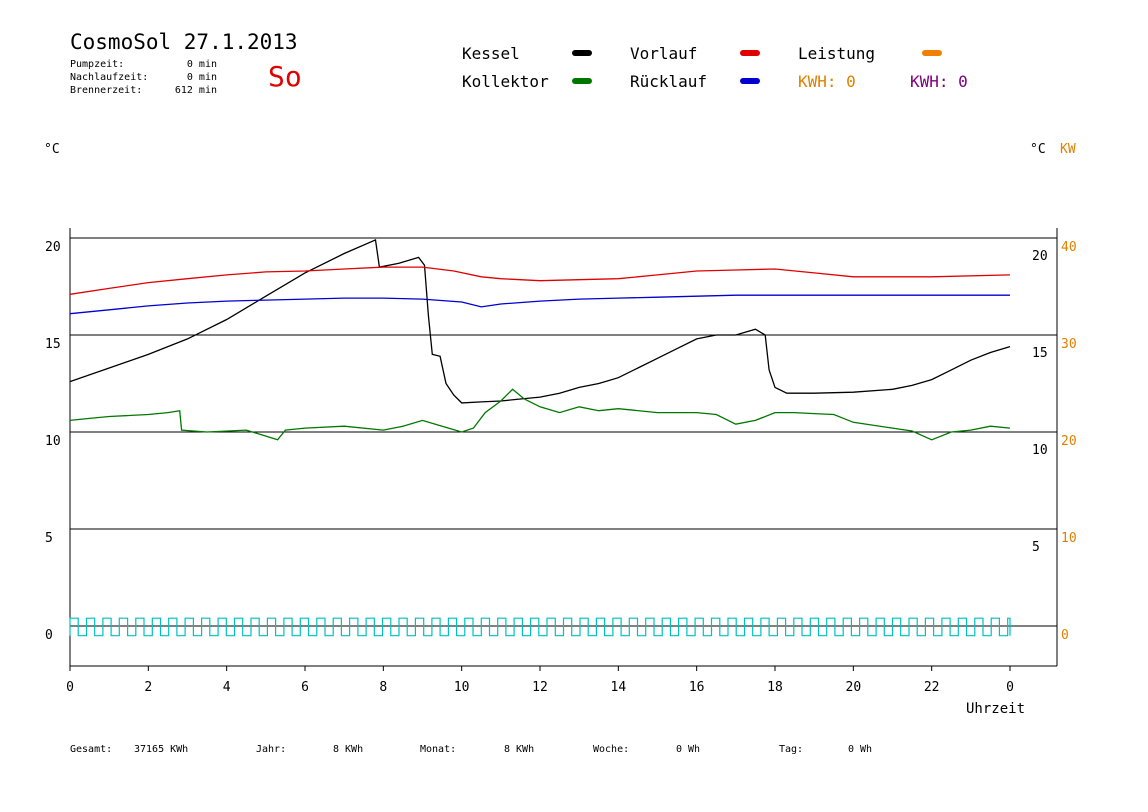 The height and width of the screenshot is (812, 1148). I want to click on footer-woche-label: Woche:, so click(611, 749).